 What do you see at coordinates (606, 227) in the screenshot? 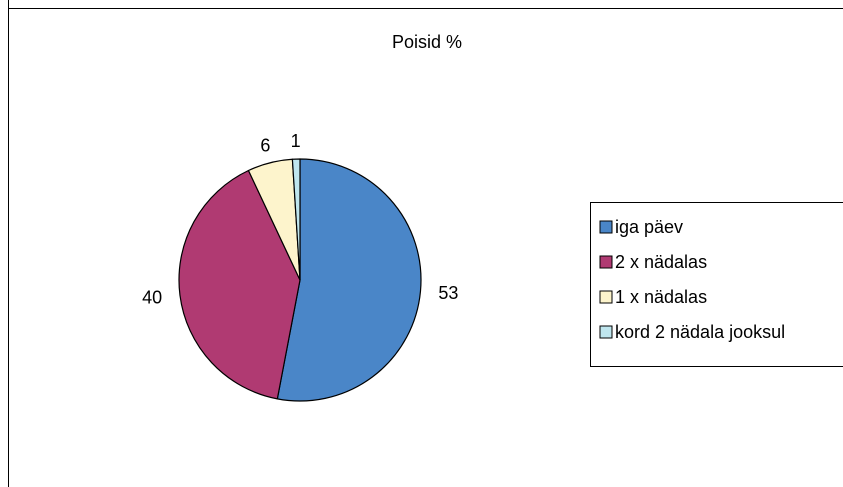
I see `legend-swatch-iga-paev` at bounding box center [606, 227].